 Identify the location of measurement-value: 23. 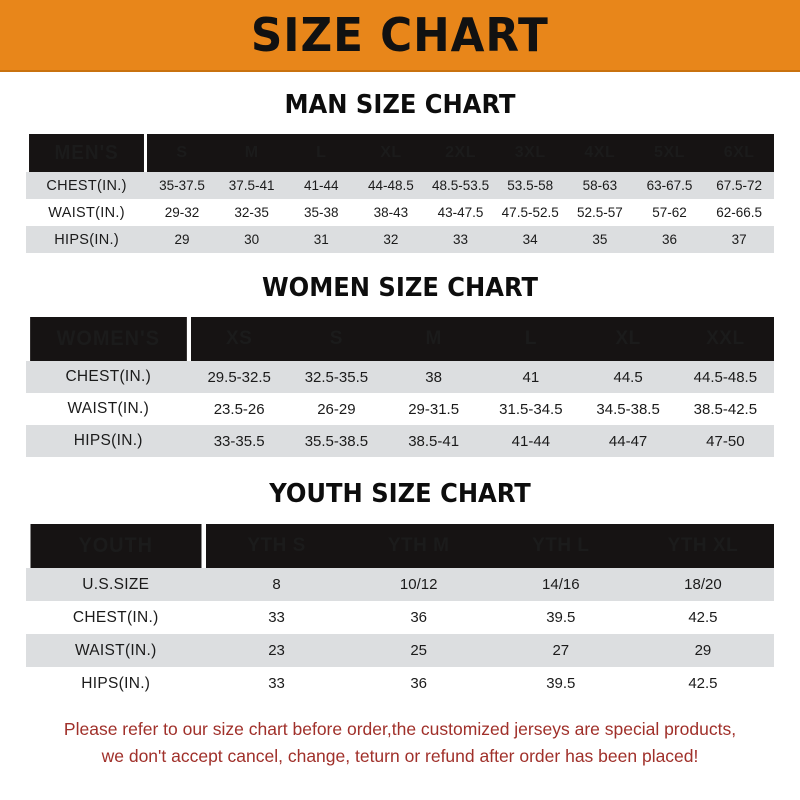
(276, 650).